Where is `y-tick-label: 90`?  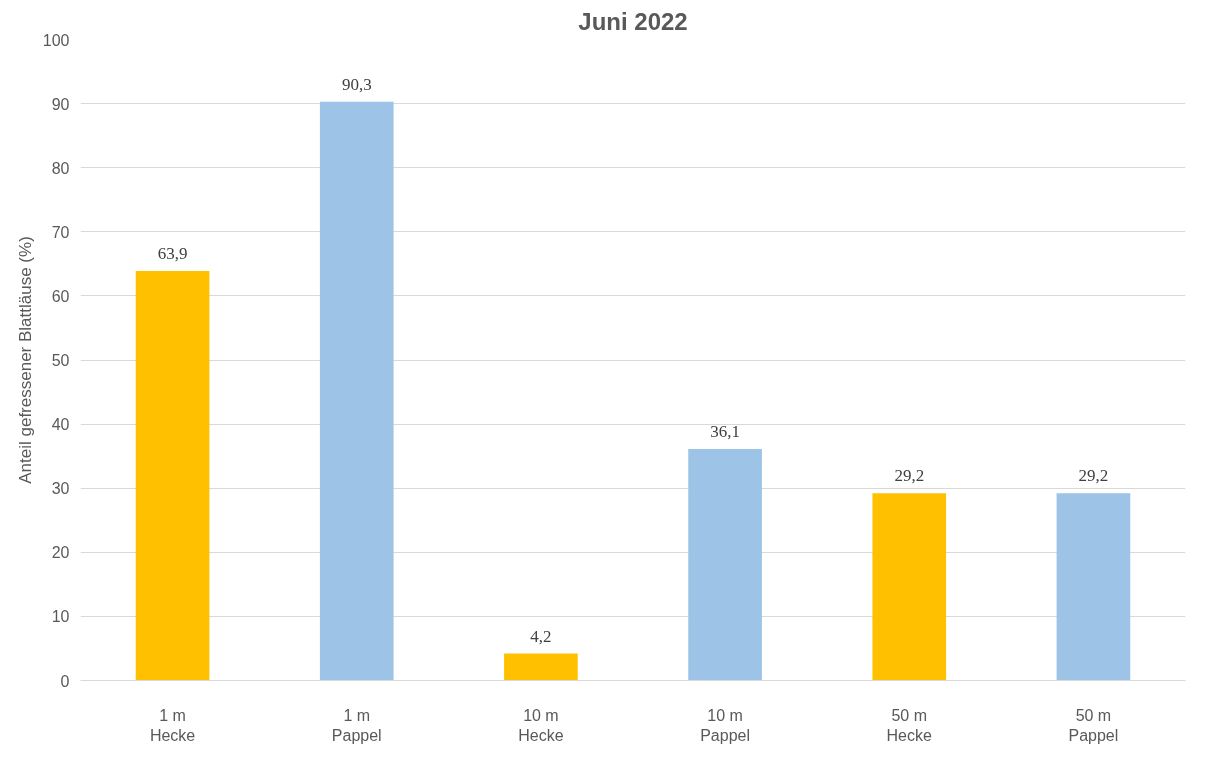
y-tick-label: 90 is located at coordinates (60, 104).